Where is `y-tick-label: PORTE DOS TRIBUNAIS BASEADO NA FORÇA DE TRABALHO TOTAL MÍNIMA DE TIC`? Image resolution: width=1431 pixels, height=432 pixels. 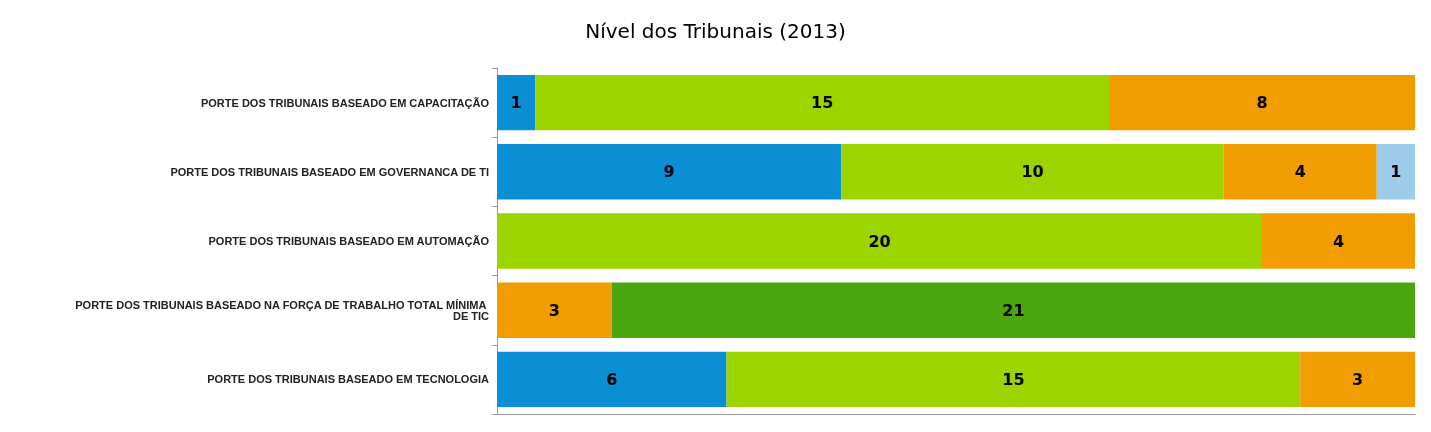
y-tick-label: PORTE DOS TRIBUNAIS BASEADO NA FORÇA DE TRABALHO TOTAL MÍNIMA DE TIC is located at coordinates (282, 310).